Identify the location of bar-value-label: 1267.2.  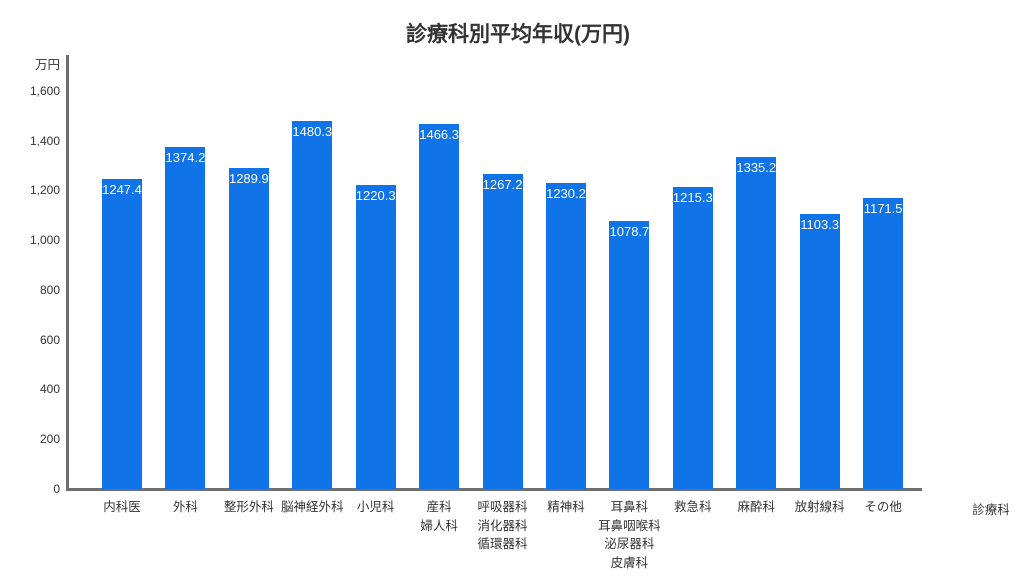
(502, 184).